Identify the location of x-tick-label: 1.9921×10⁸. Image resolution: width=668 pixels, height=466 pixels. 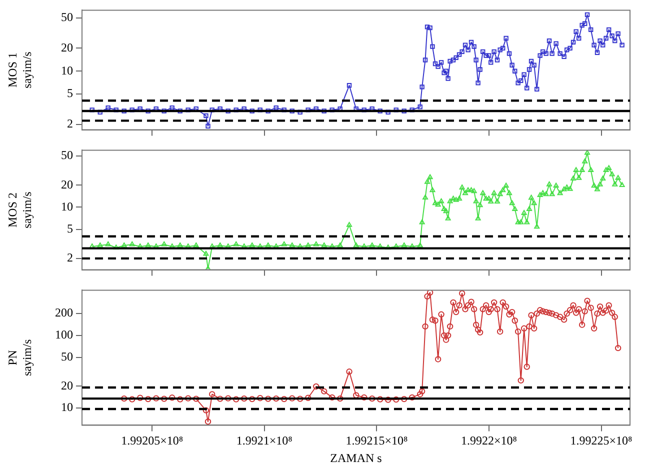
(264, 441).